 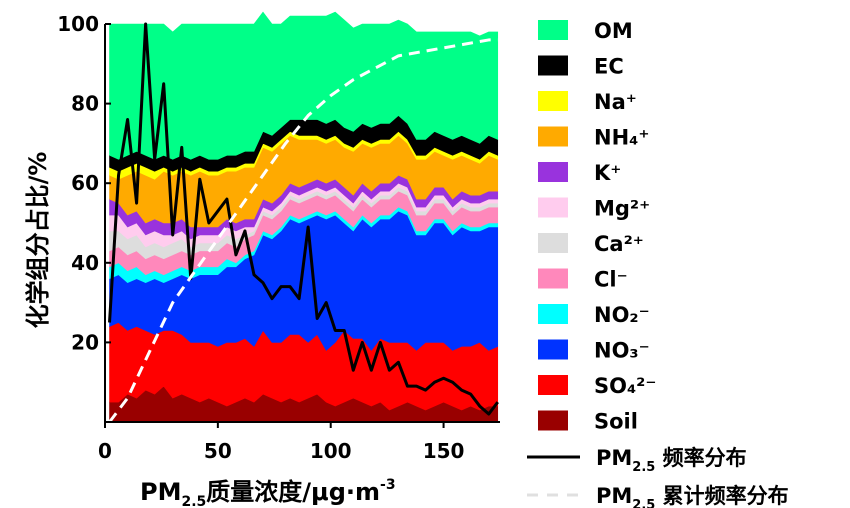 I want to click on legend-label-0: OM, so click(x=613, y=31).